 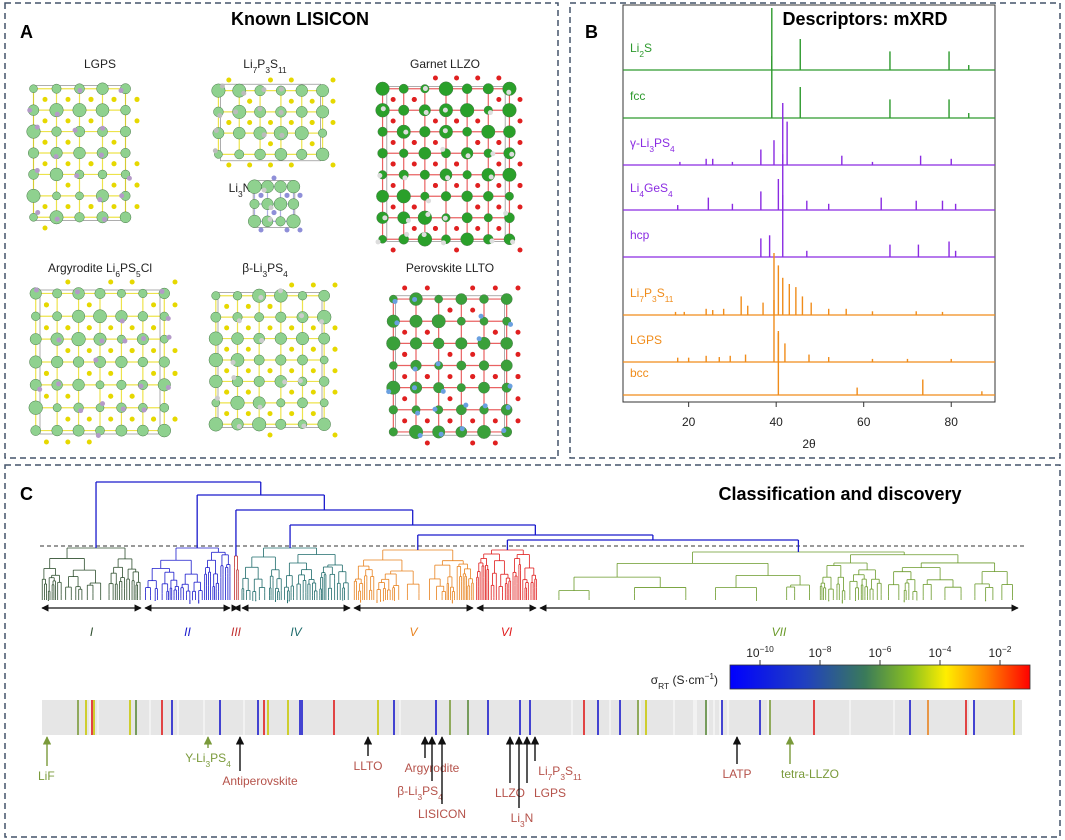 I want to click on cluster-label: VI, so click(x=507, y=632).